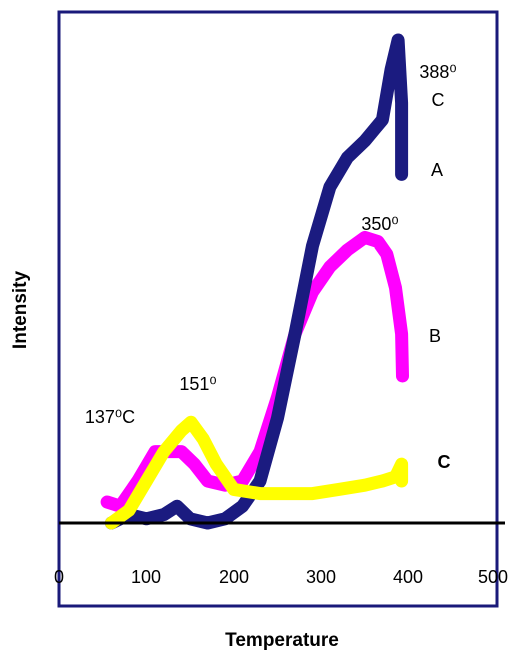  Describe the element at coordinates (20, 310) in the screenshot. I see `y-axis-title: Intensity` at that location.